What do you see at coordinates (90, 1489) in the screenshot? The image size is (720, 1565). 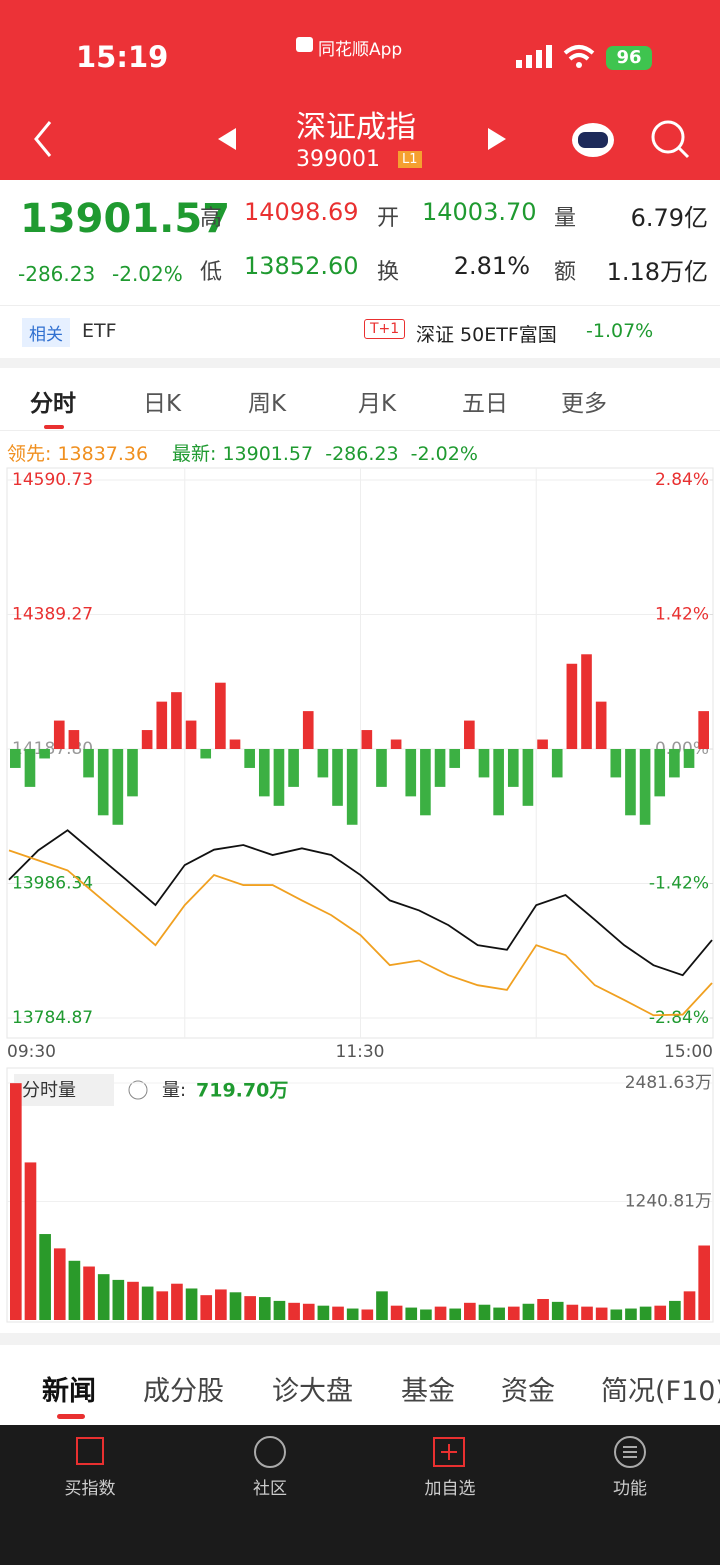 I see `nav-item: 买指数` at bounding box center [90, 1489].